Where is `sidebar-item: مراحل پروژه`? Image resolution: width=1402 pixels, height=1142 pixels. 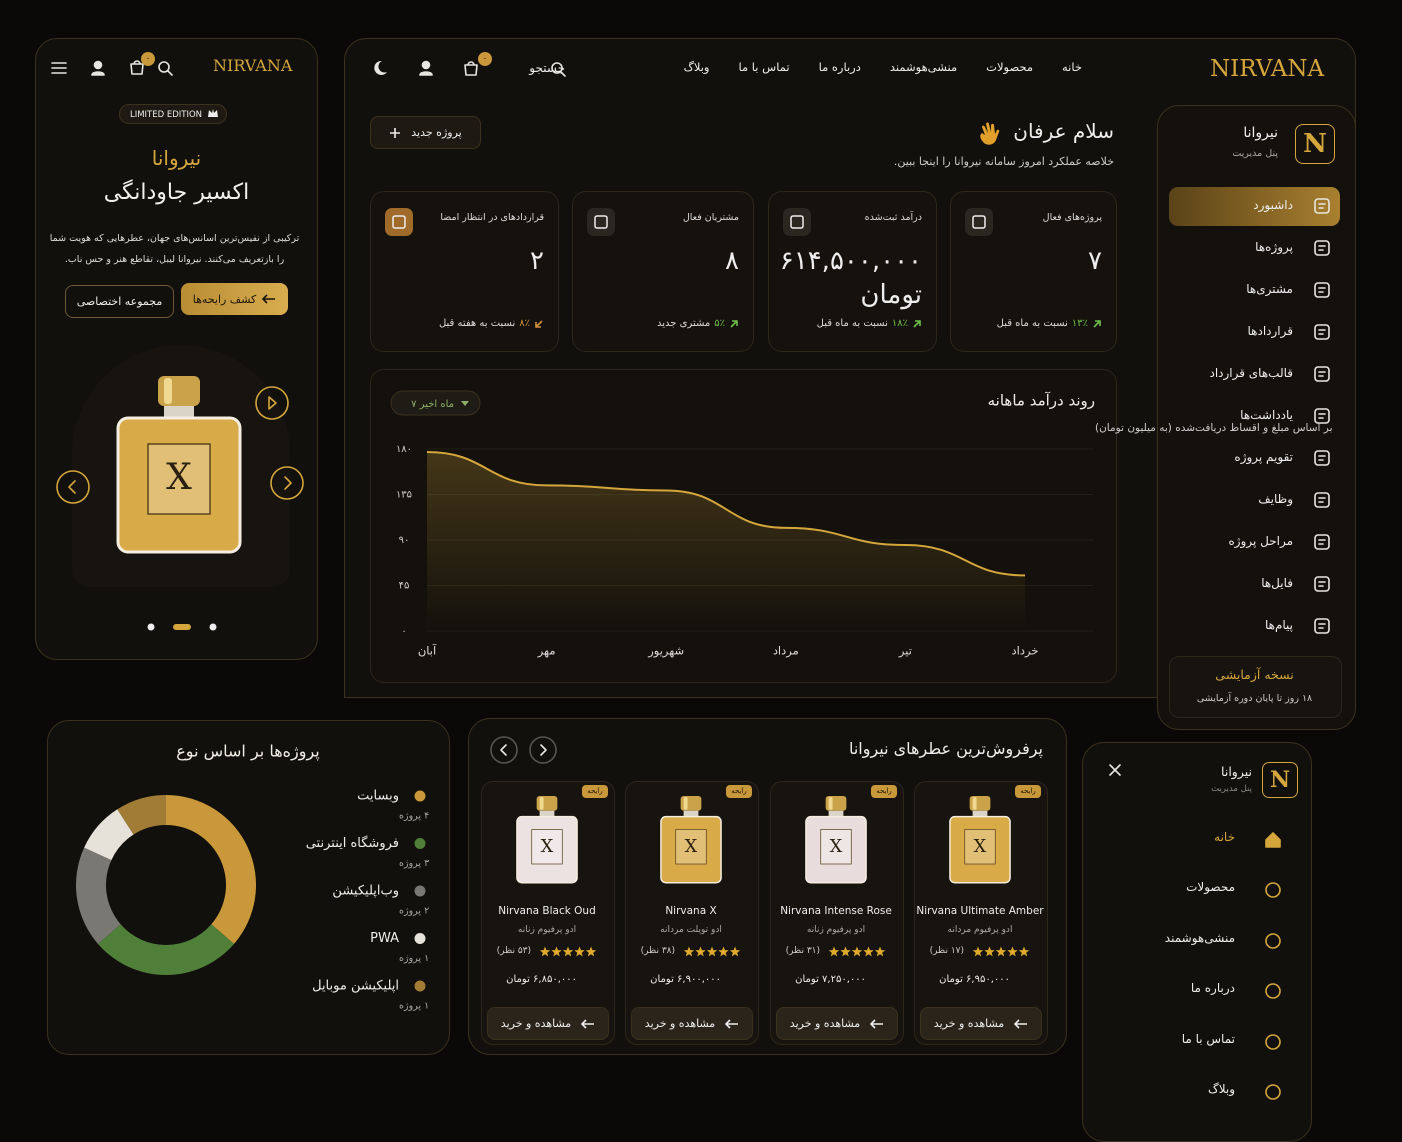 sidebar-item: مراحل پروژه is located at coordinates (1260, 541).